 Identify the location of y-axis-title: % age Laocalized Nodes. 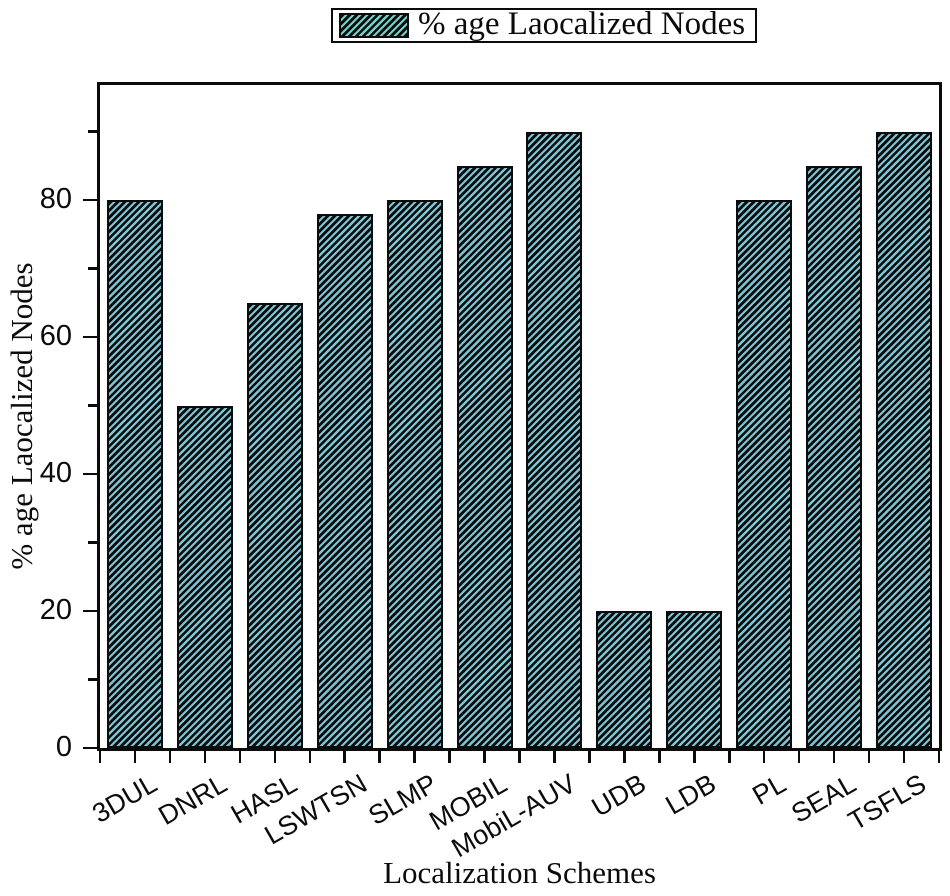
(21, 416).